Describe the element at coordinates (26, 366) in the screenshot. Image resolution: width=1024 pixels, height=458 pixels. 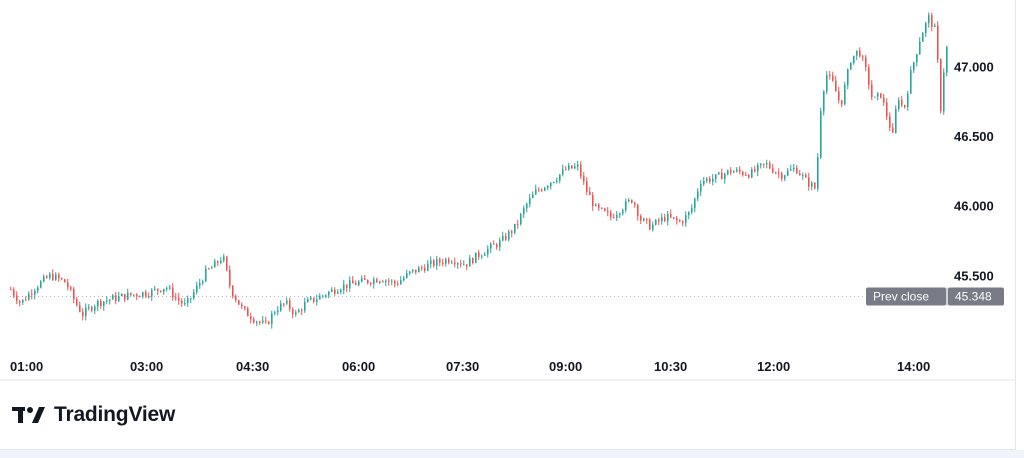
I see `x-tick-label: 01:00` at that location.